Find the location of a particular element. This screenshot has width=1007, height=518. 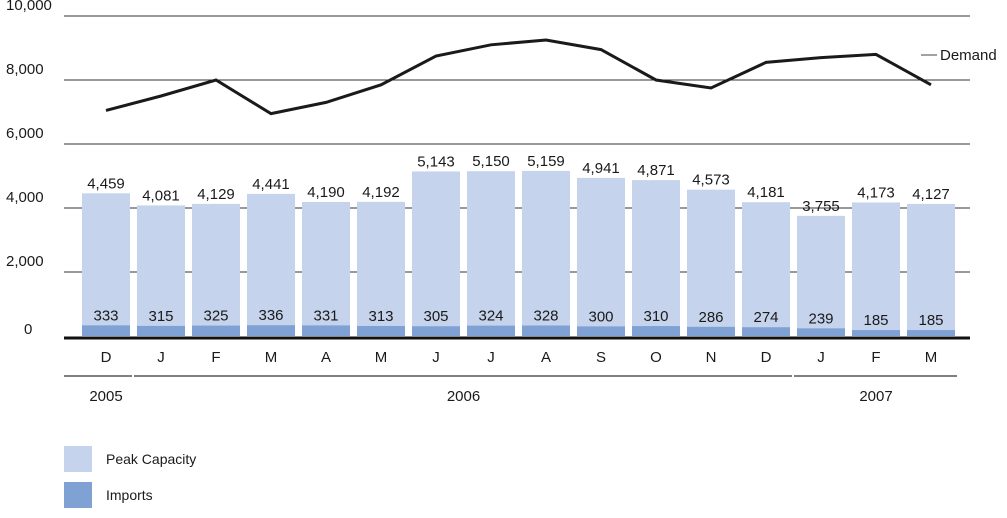

y-tick-label: 8,000 is located at coordinates (25, 69).